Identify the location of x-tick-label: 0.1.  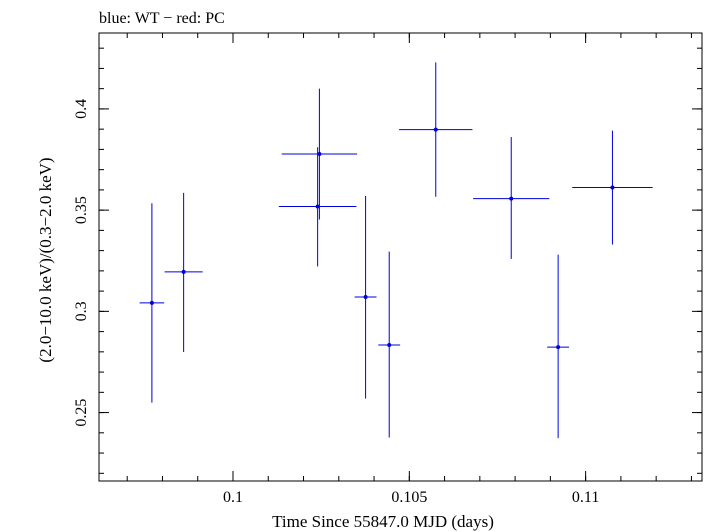
(233, 497).